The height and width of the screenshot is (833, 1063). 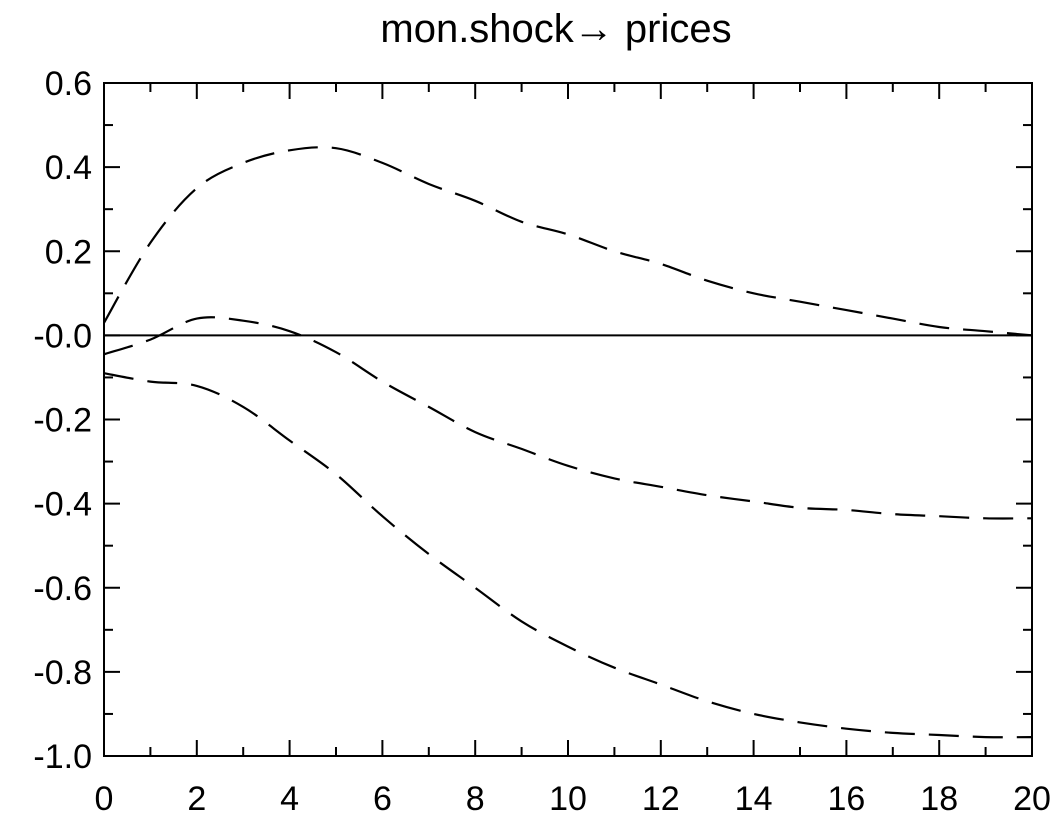 I want to click on y-tick-label: 0.6, so click(x=68, y=84).